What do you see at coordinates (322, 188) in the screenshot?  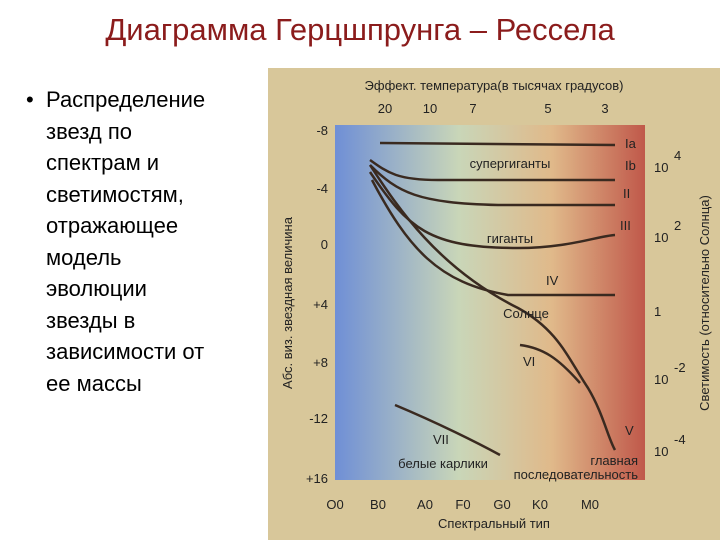 I see `left-tick: -4` at bounding box center [322, 188].